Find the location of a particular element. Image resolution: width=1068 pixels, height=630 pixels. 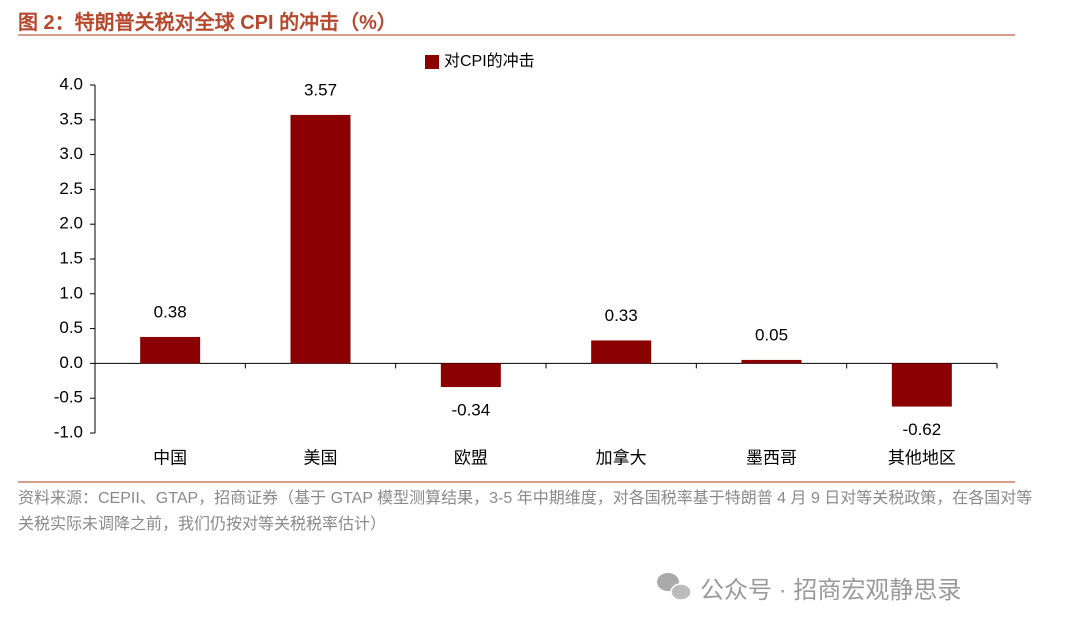

x-tick-label: 加拿大 is located at coordinates (621, 457).